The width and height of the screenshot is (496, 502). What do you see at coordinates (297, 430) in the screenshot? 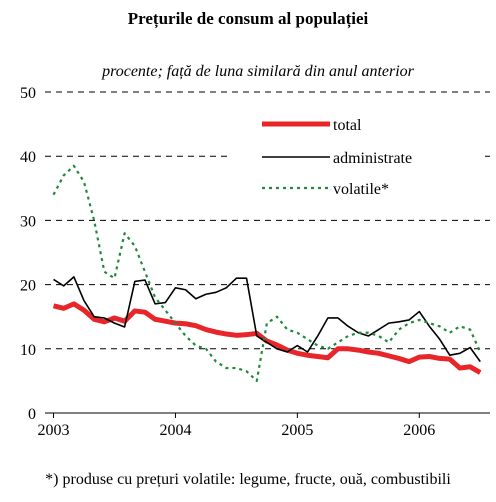
I see `x-tick-label: 2005` at bounding box center [297, 430].